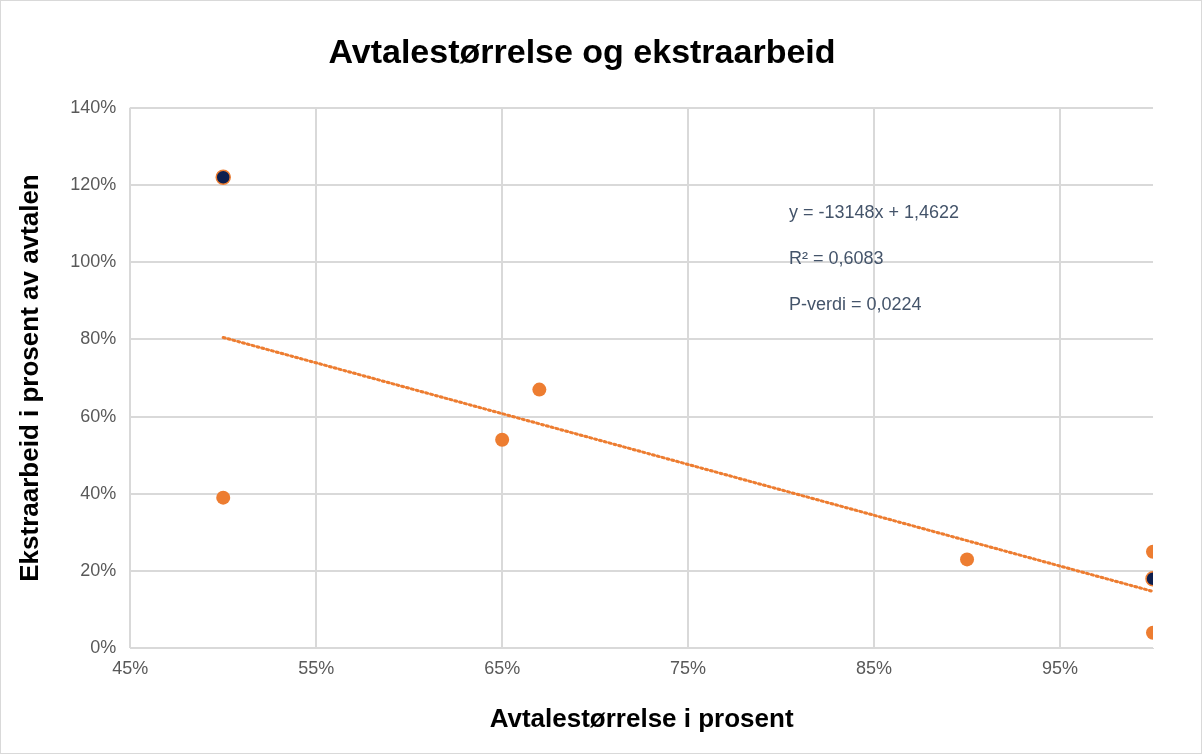 This screenshot has height=754, width=1202. Describe the element at coordinates (98, 569) in the screenshot. I see `y-tick-label: 20%` at that location.